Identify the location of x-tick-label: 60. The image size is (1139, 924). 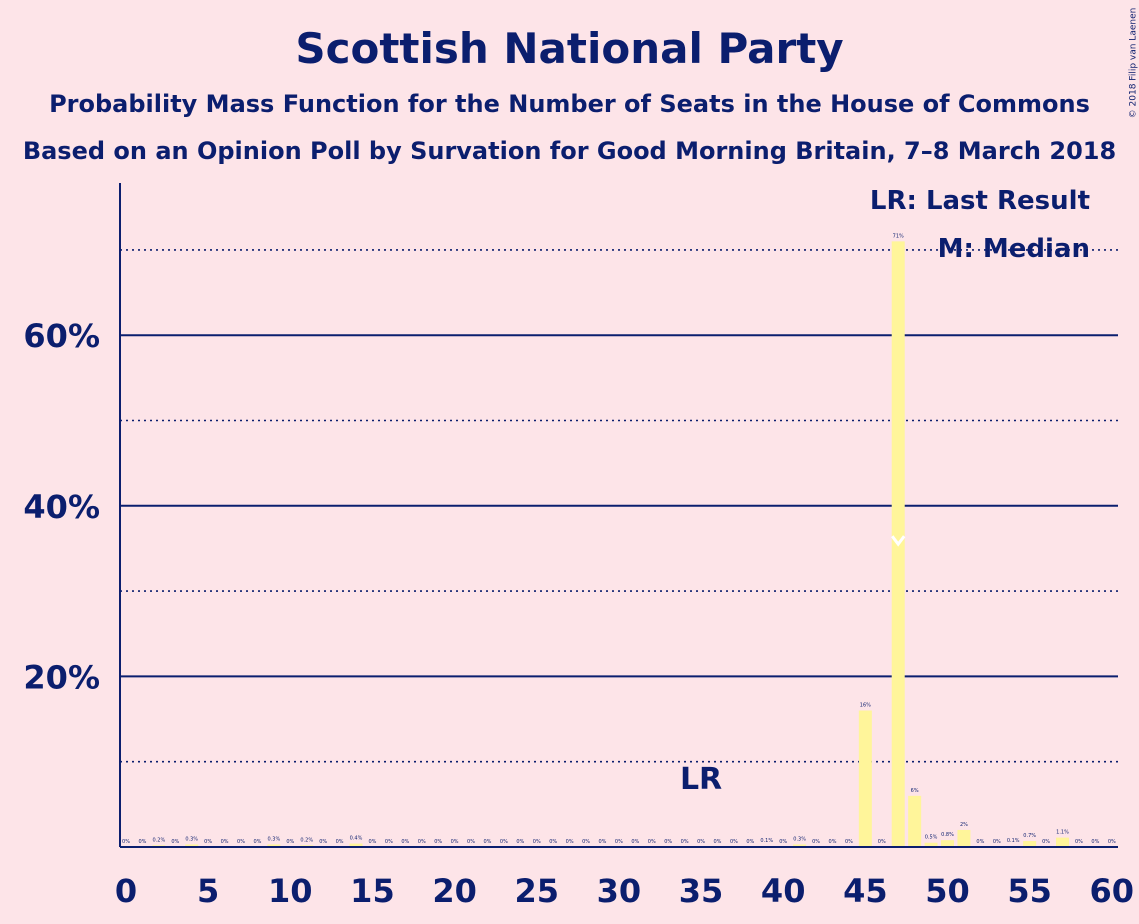
(1112, 891).